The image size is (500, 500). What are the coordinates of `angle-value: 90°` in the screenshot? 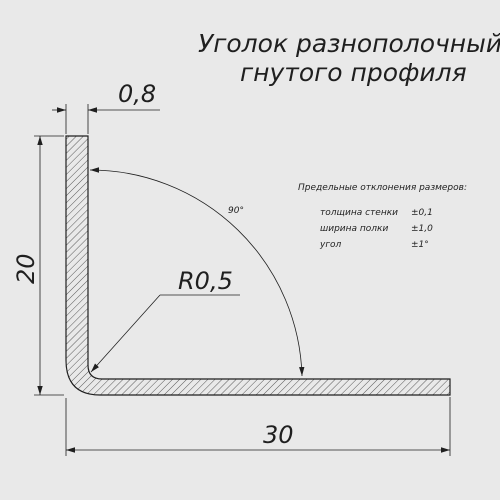 It's located at (236, 211).